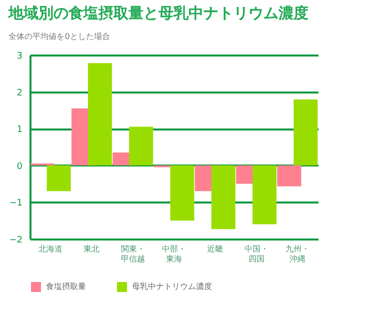 The image size is (372, 332). I want to click on y-tick-label: −2, so click(15, 241).